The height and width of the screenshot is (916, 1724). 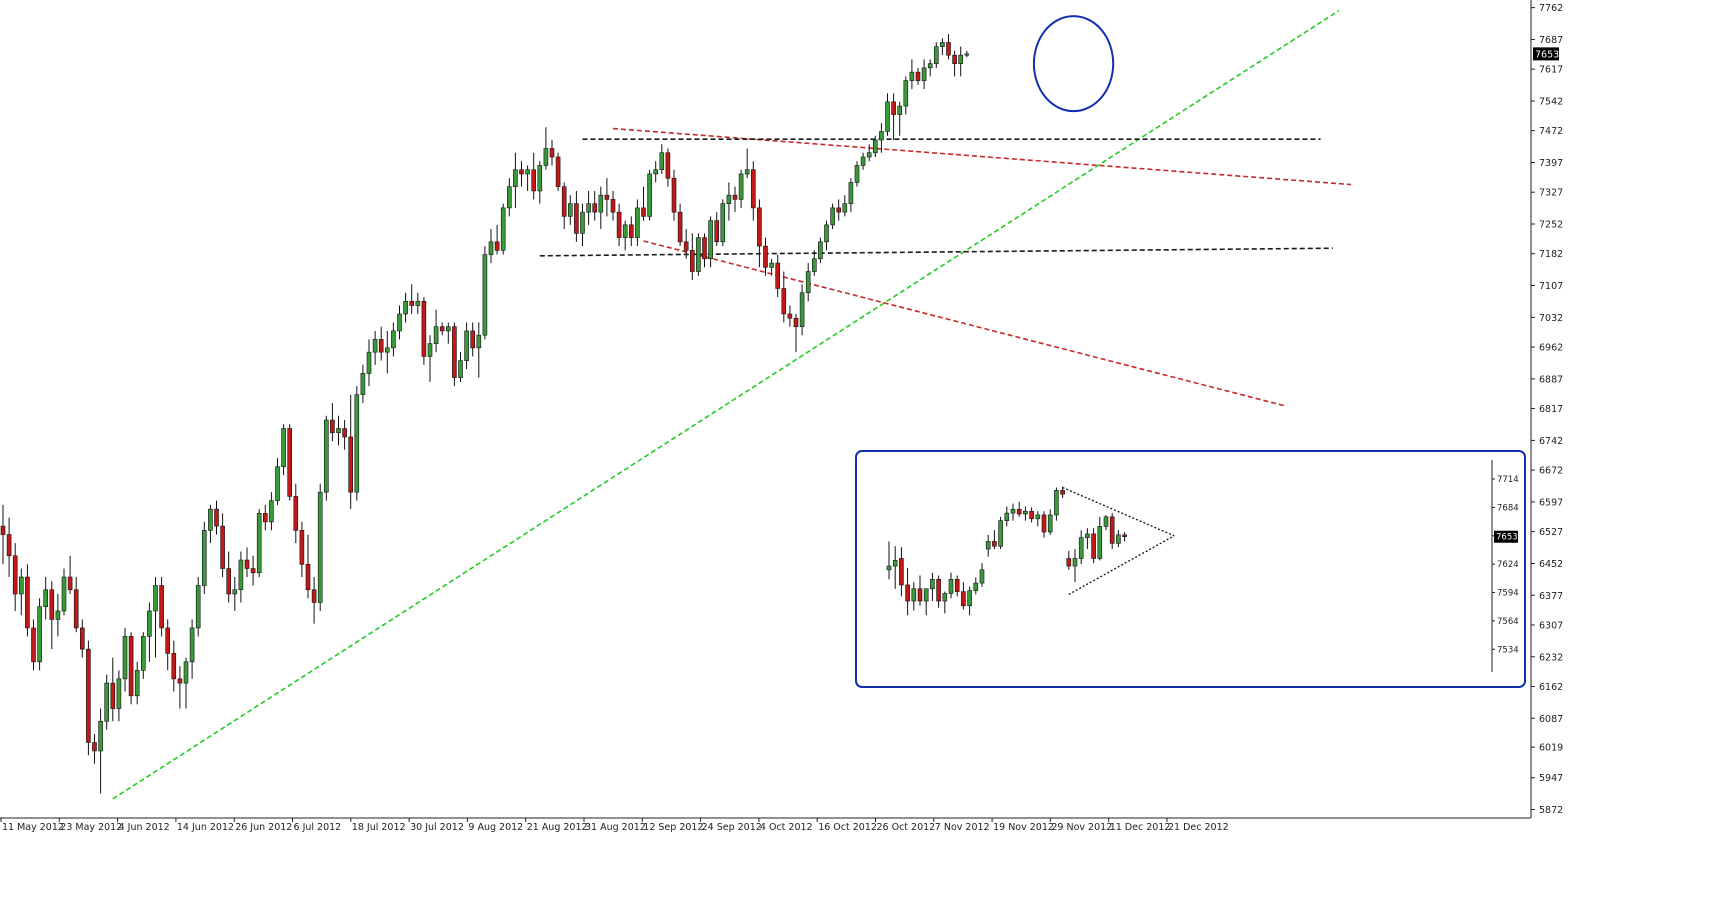 I want to click on price-tick-label: 6817, so click(x=1551, y=409).